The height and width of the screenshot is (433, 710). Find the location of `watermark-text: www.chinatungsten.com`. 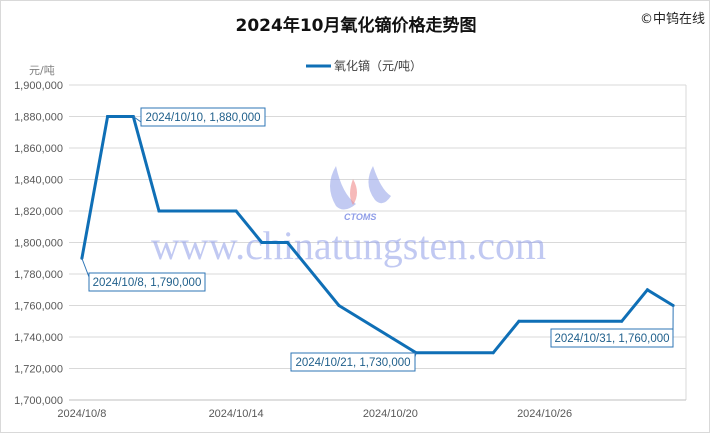

watermark-text: www.chinatungsten.com is located at coordinates (348, 245).